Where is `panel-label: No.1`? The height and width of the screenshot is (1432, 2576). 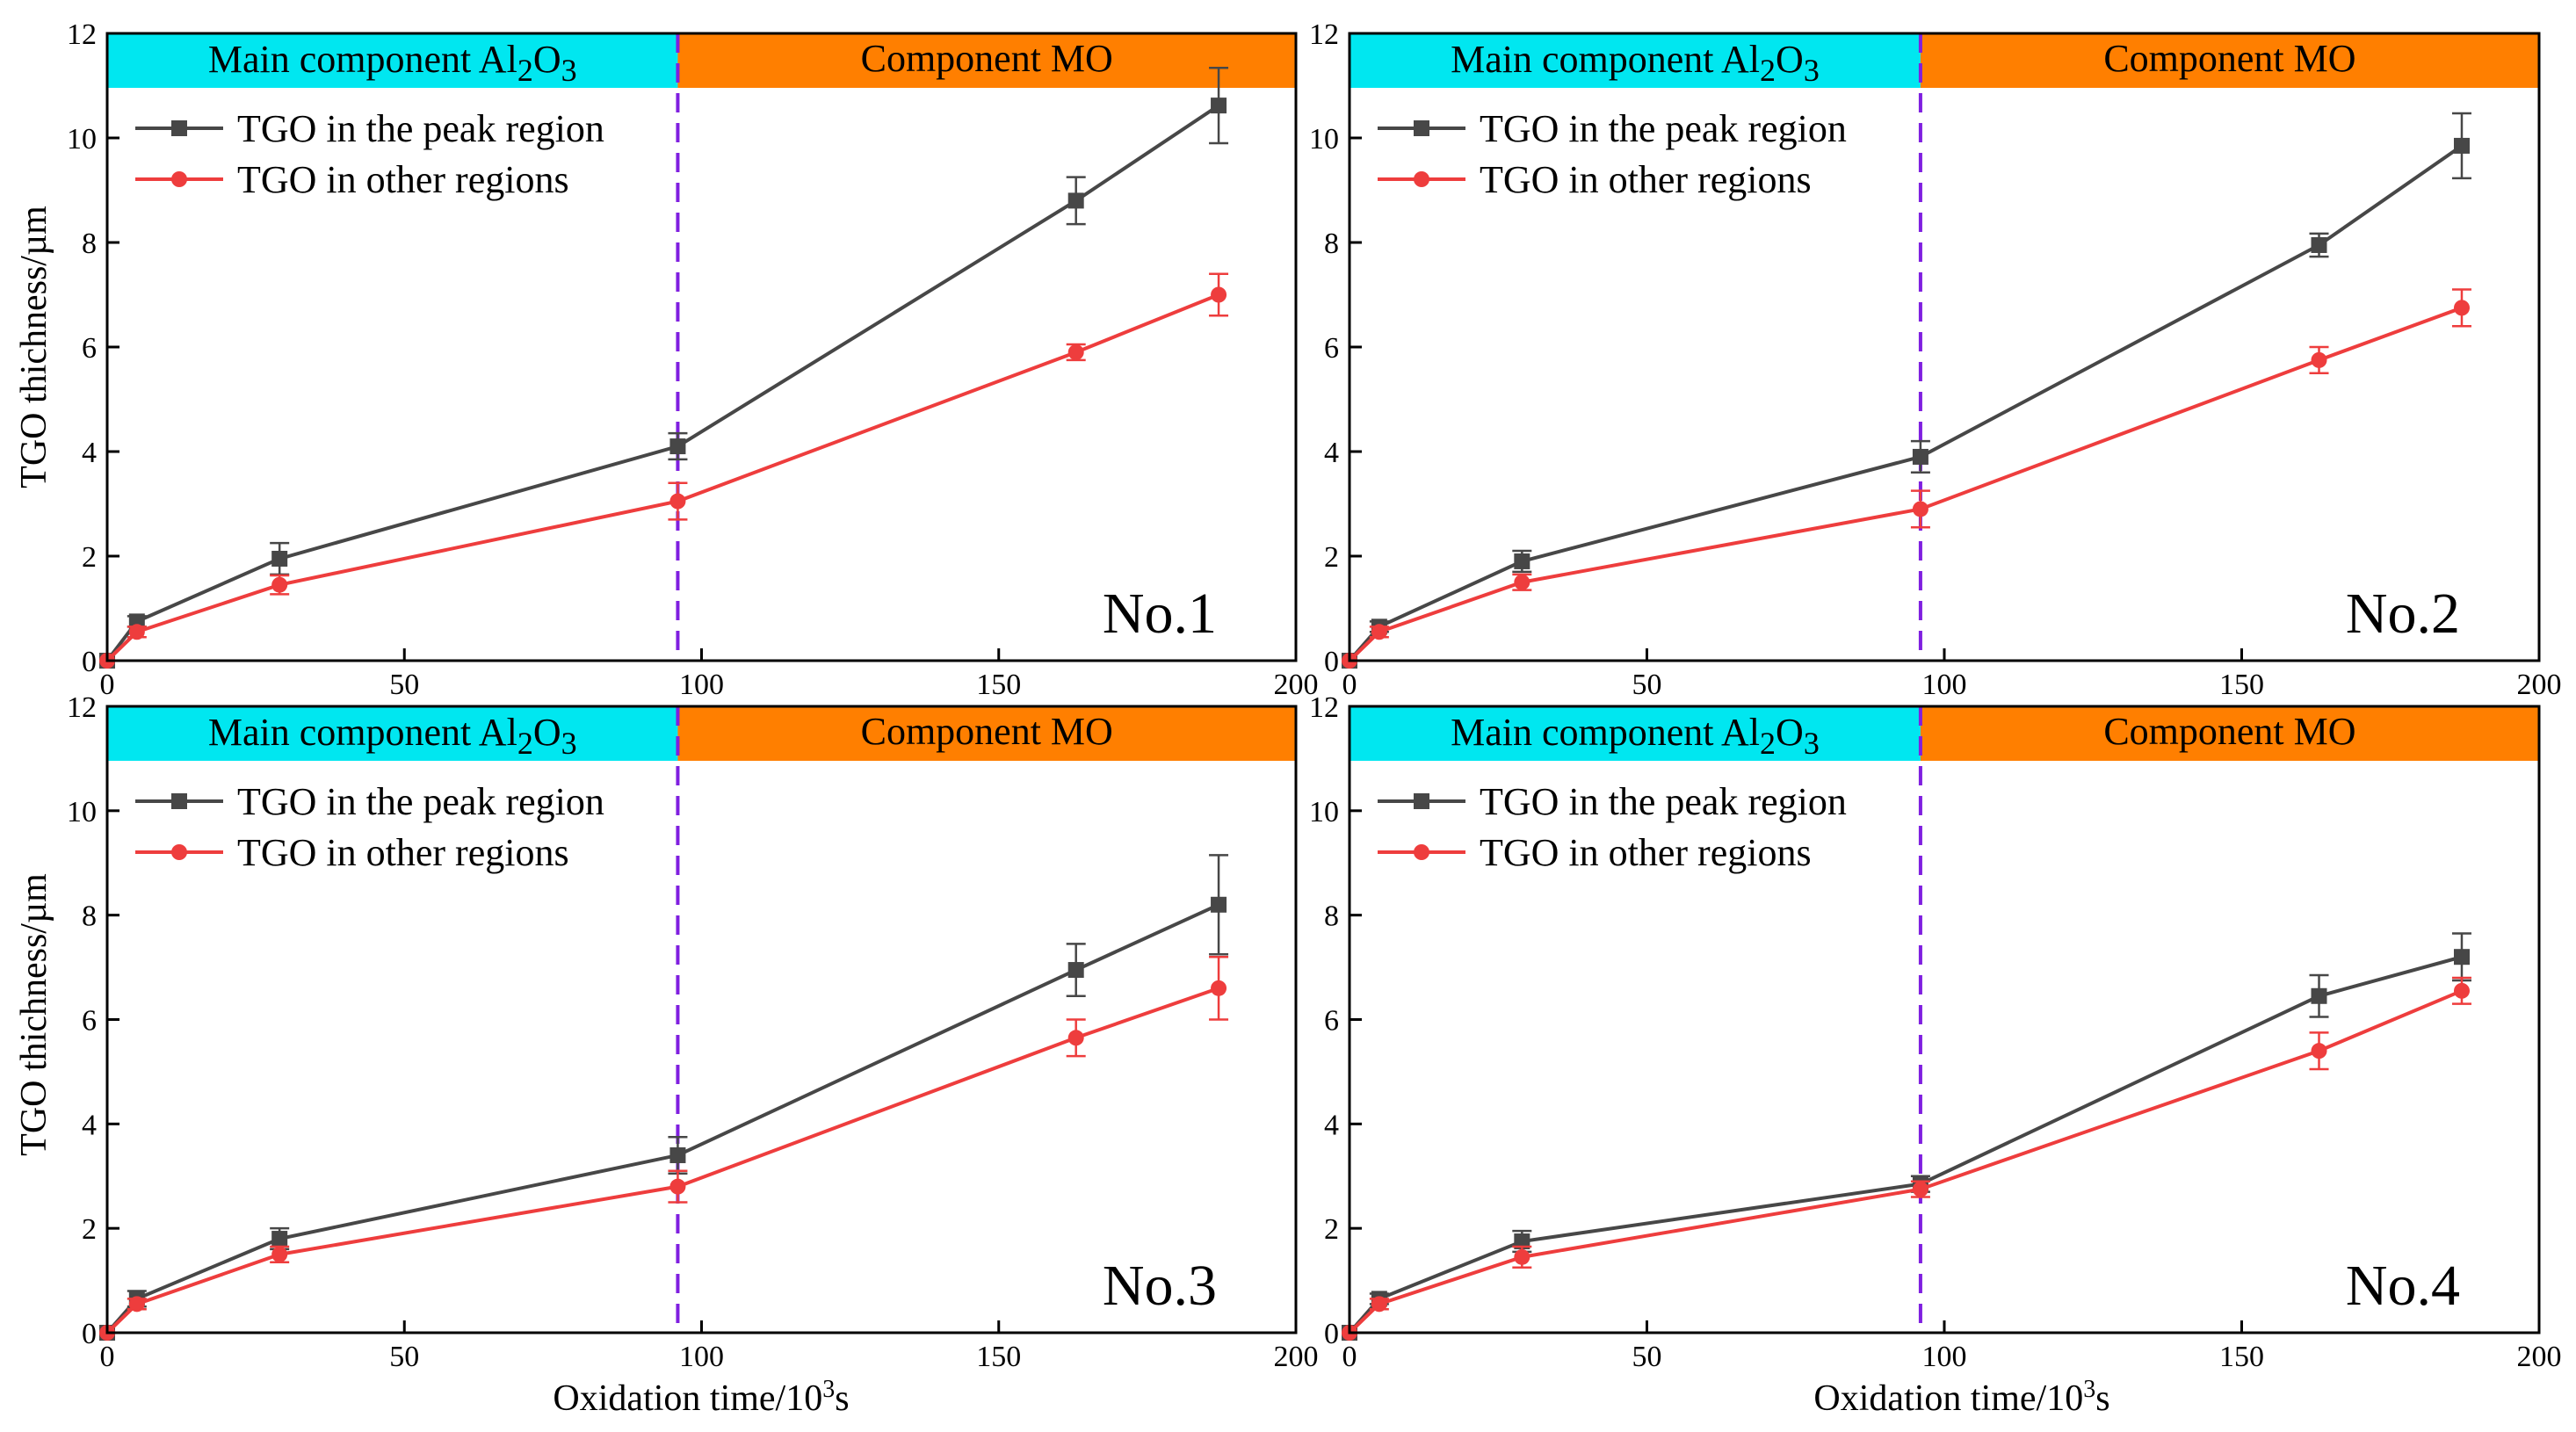
panel-label: No.1 is located at coordinates (1160, 614).